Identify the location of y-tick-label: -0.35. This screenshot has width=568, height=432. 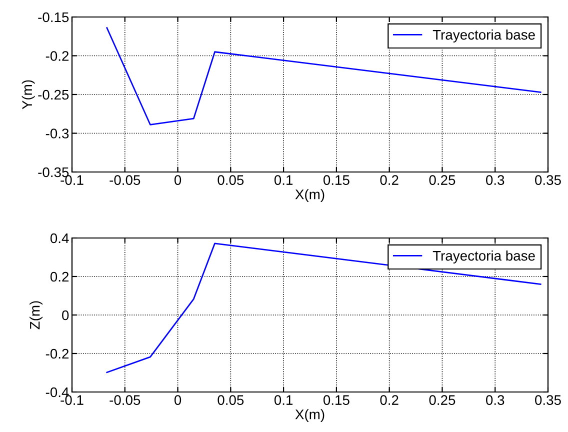
(53, 172).